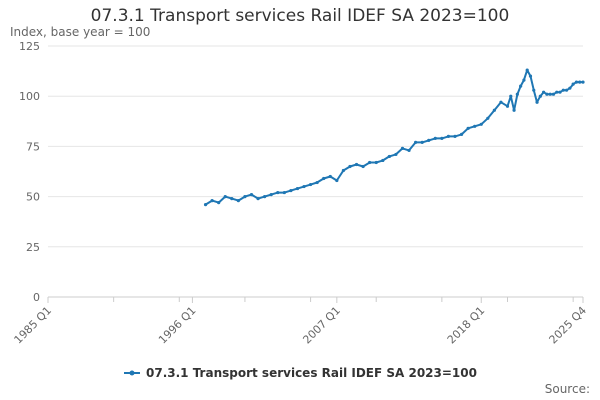  Describe the element at coordinates (568, 325) in the screenshot. I see `x-tick-label: 2025 Q4` at that location.